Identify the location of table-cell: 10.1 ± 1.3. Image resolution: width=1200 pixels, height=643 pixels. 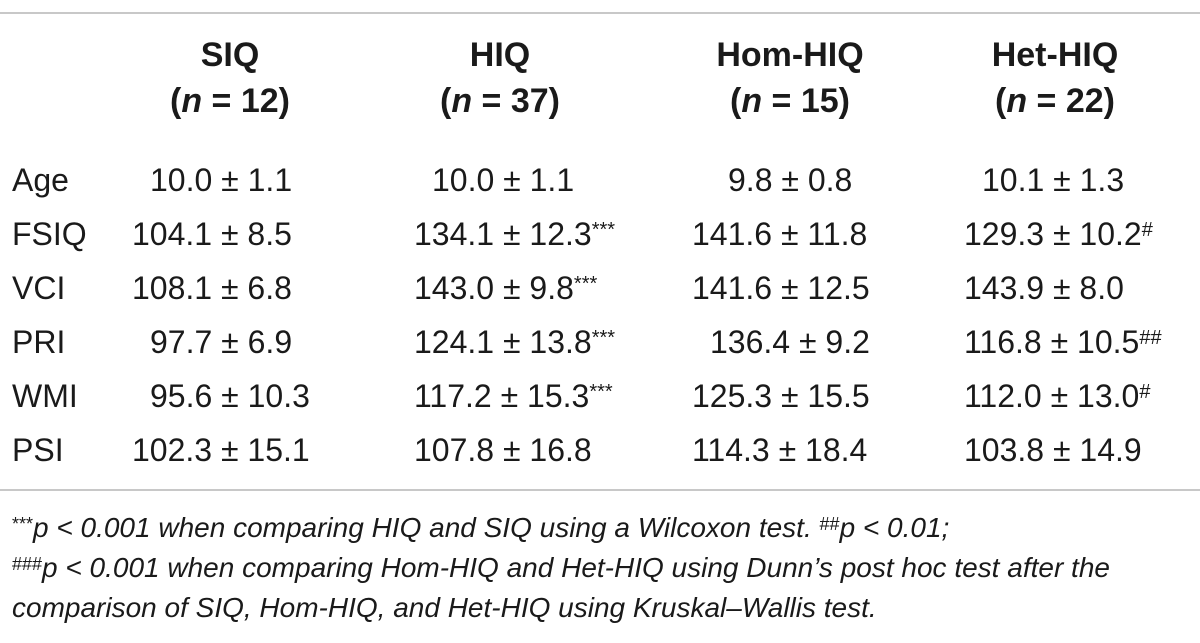
(1053, 180).